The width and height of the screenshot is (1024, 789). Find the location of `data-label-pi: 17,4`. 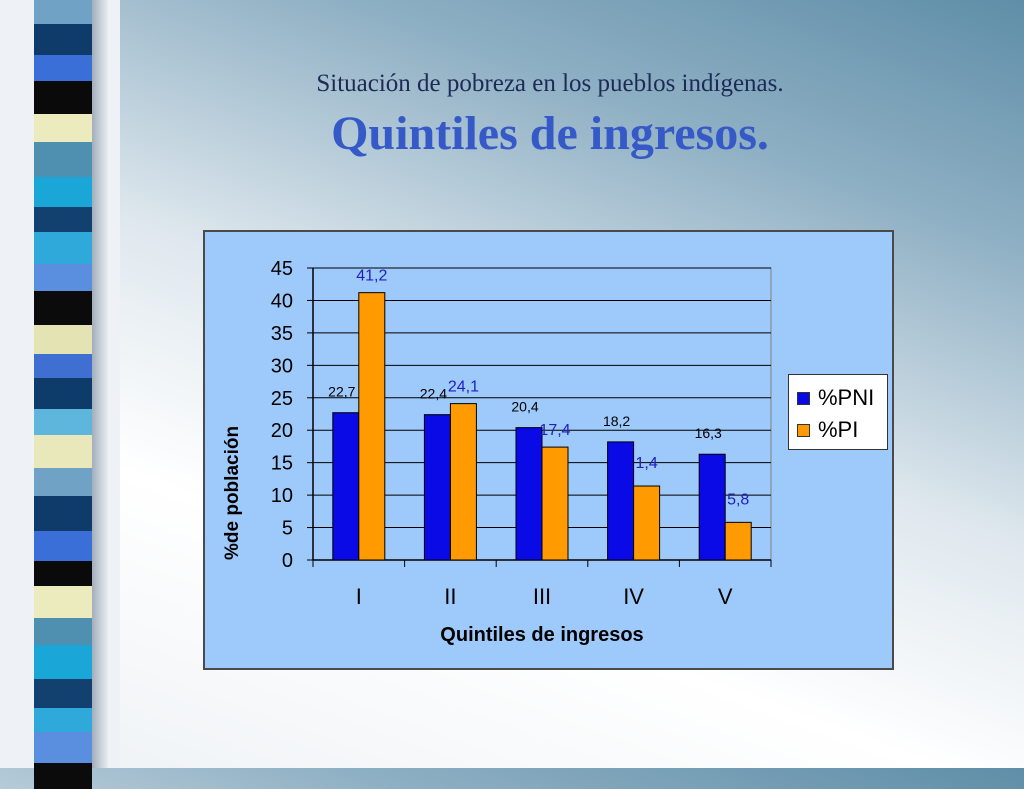

data-label-pi: 17,4 is located at coordinates (554, 430).